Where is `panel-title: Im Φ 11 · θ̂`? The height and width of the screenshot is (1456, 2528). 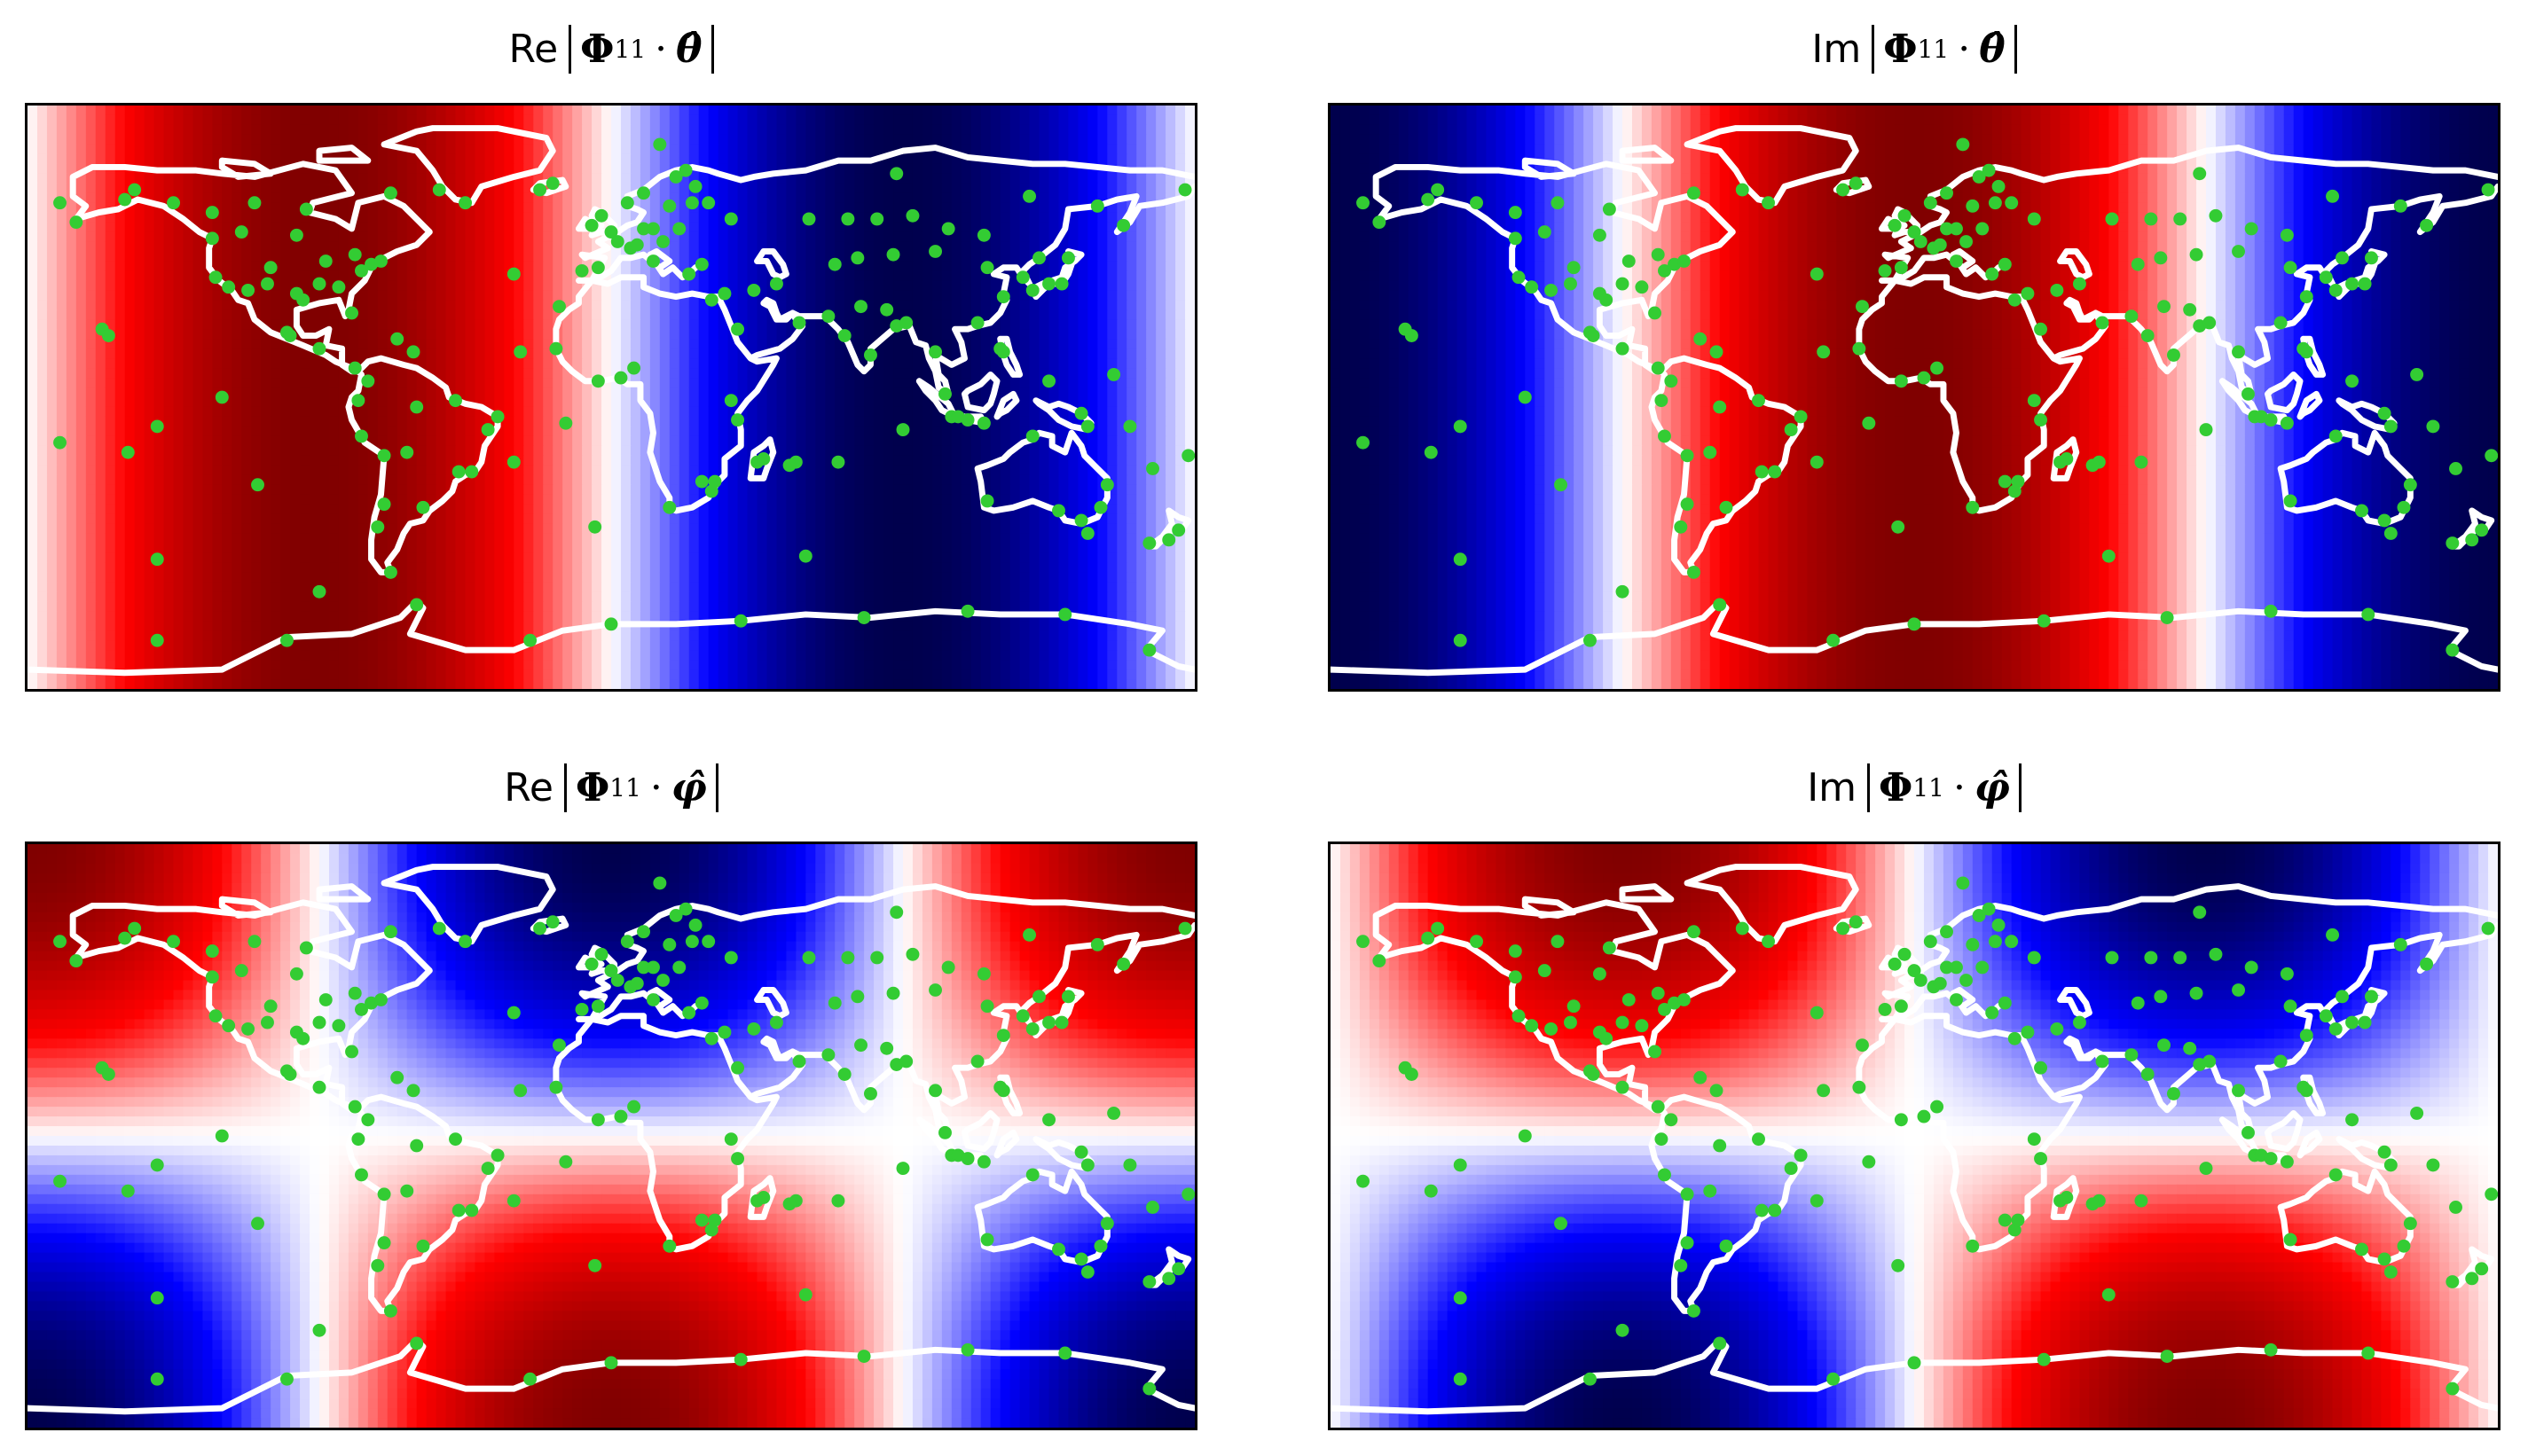 panel-title: Im Φ 11 · θ̂ is located at coordinates (1914, 49).